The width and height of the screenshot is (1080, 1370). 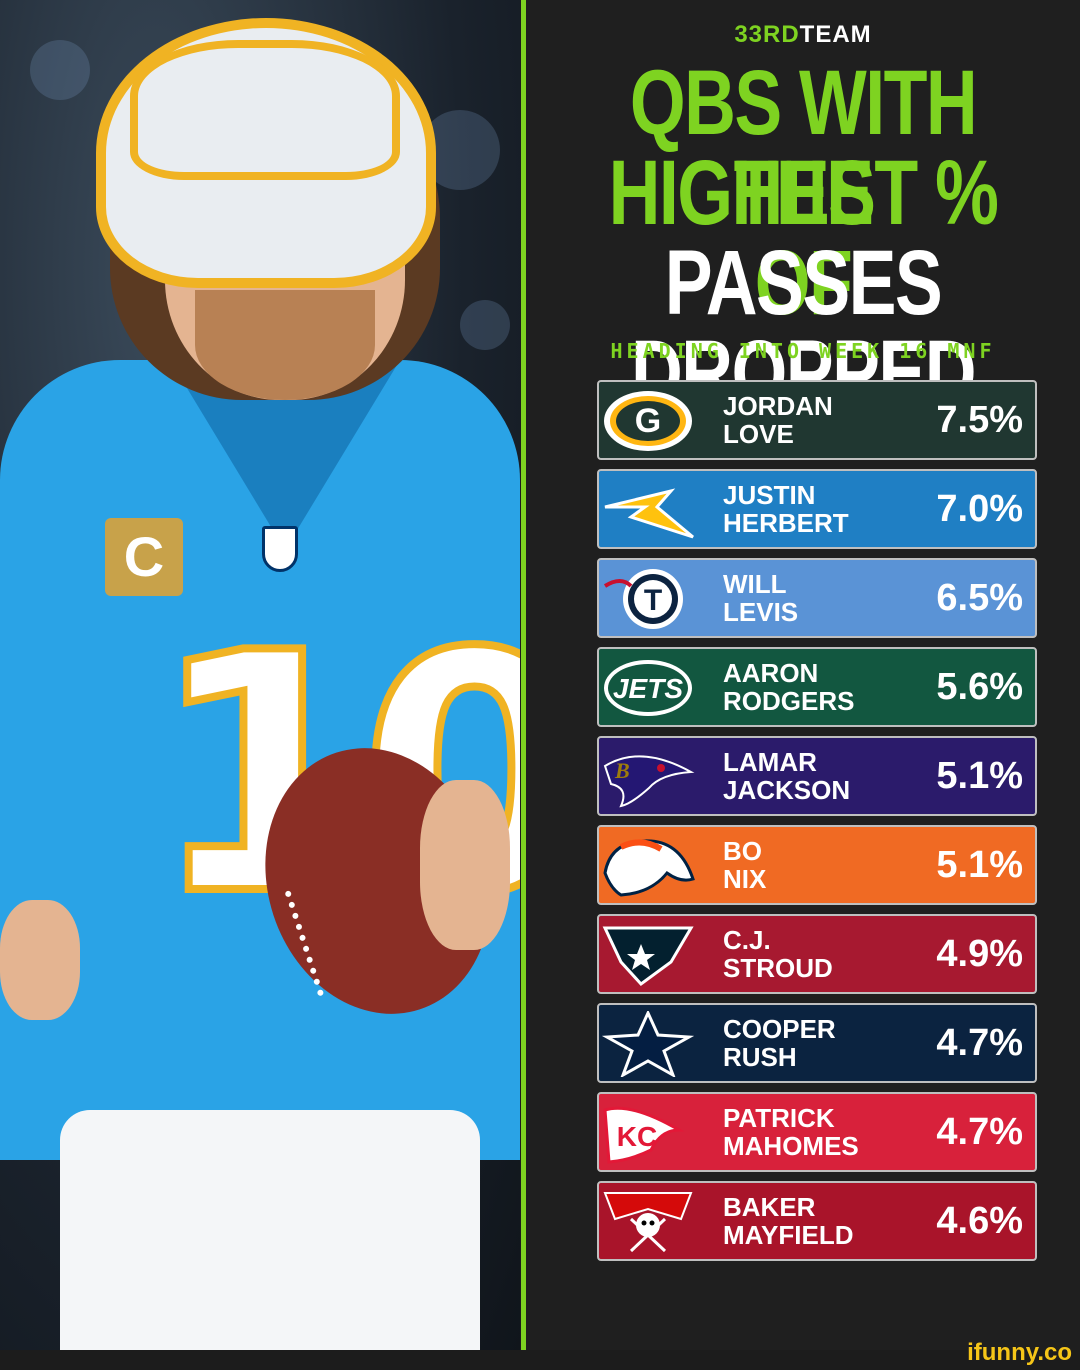 I want to click on qb-first-name: BO, so click(x=742, y=851).